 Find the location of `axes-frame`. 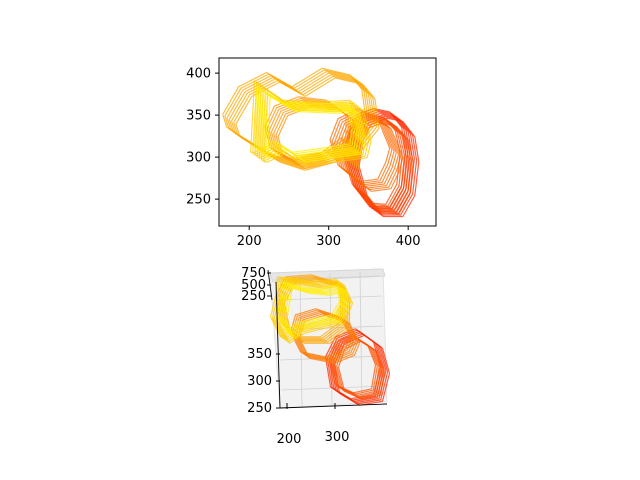

axes-frame is located at coordinates (327, 142).